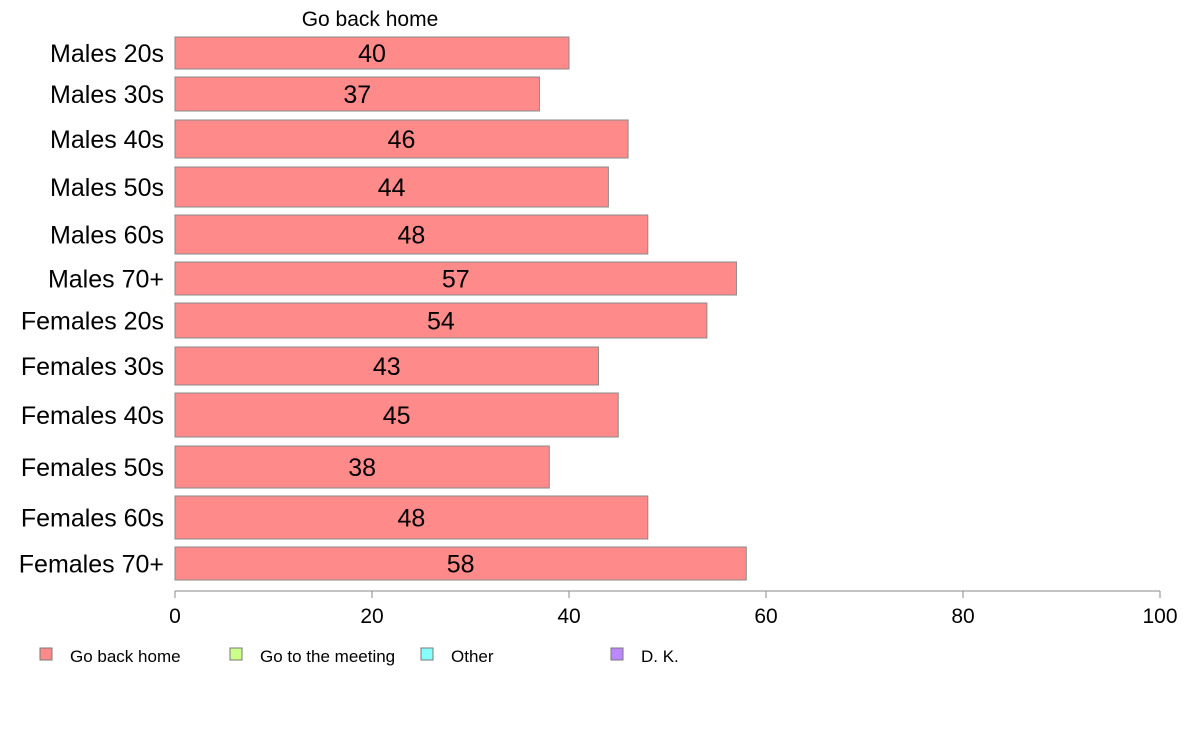 The height and width of the screenshot is (736, 1188). Describe the element at coordinates (125, 656) in the screenshot. I see `legend-label: Go back home` at that location.